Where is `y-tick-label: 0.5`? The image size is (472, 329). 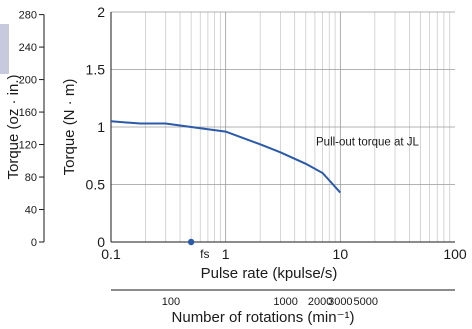
y-tick-label: 0.5 is located at coordinates (96, 185).